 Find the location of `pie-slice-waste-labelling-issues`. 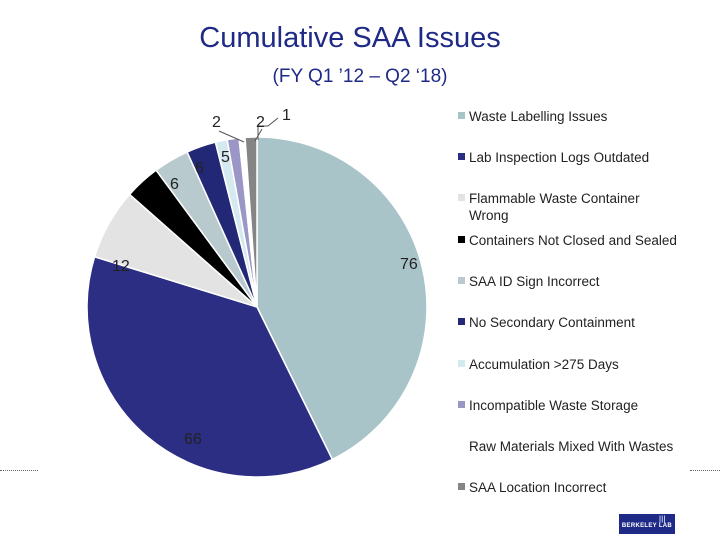

pie-slice-waste-labelling-issues is located at coordinates (342, 298).